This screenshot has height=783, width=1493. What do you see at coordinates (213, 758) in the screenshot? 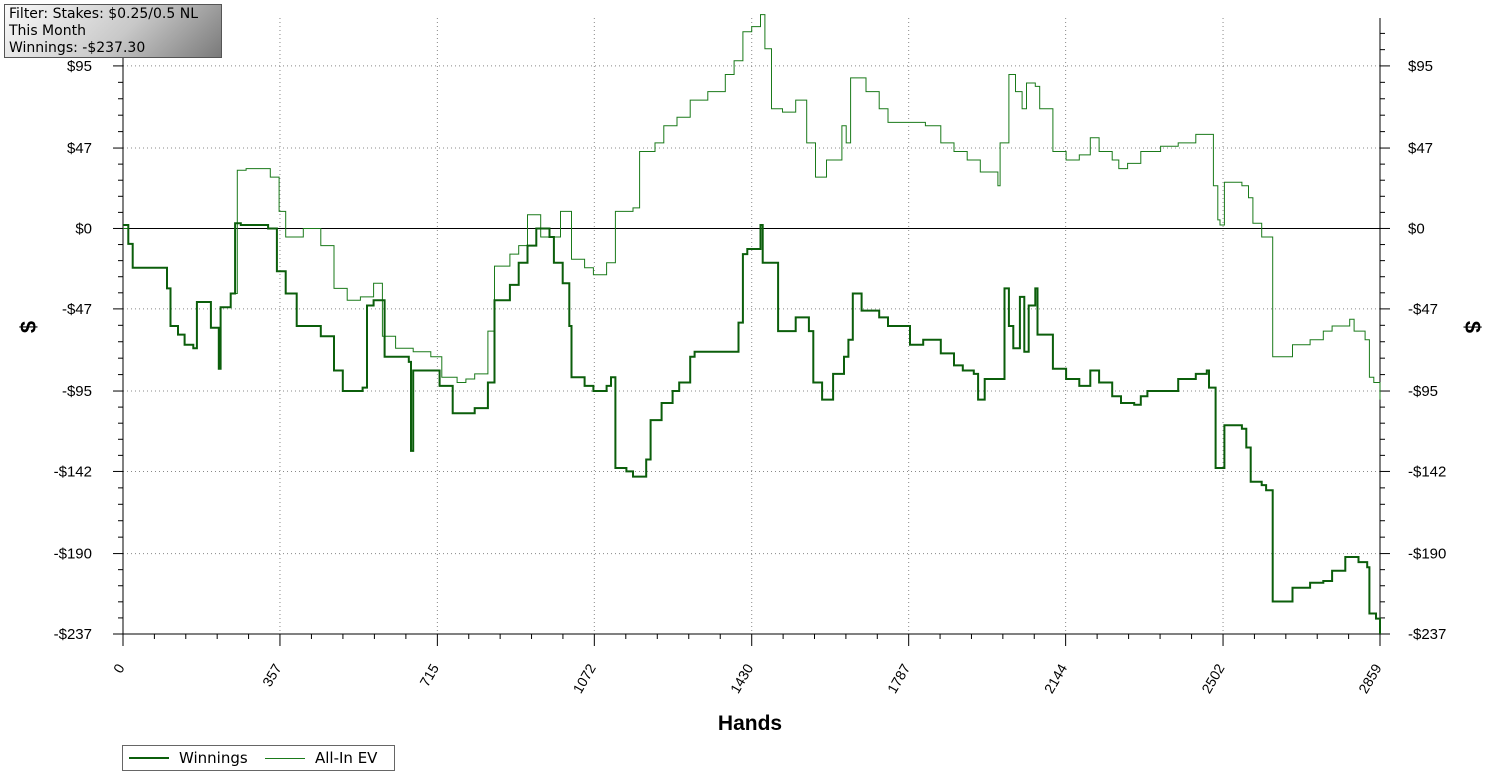
I see `legend-label-winnings: Winnings` at bounding box center [213, 758].